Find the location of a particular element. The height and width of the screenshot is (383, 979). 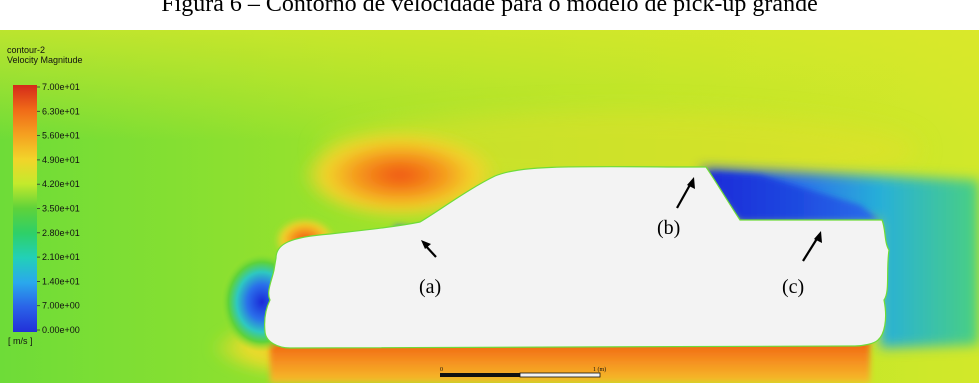

scale-bar-start: 0 is located at coordinates (441, 370).